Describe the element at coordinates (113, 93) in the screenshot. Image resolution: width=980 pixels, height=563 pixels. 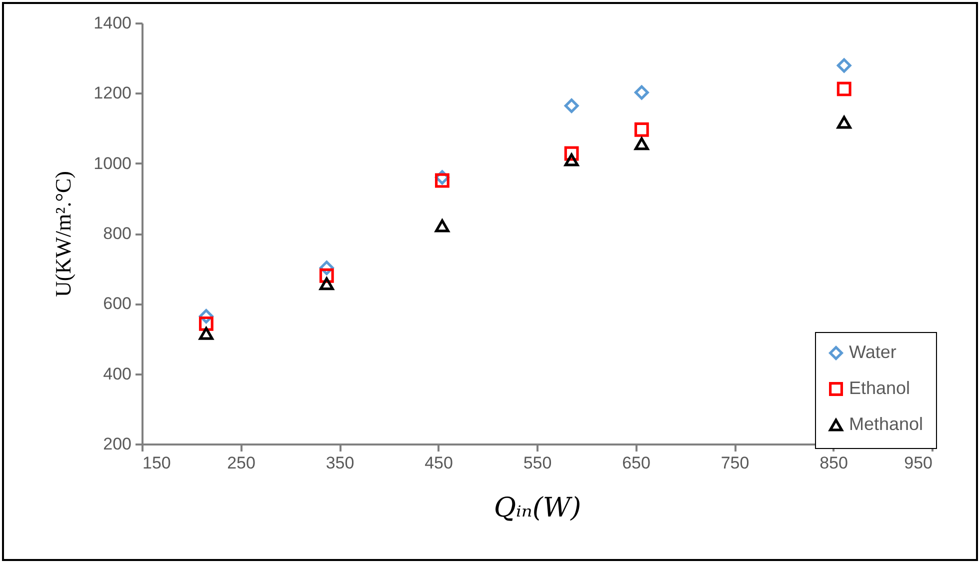
I see `y-tick-label: 1200` at that location.